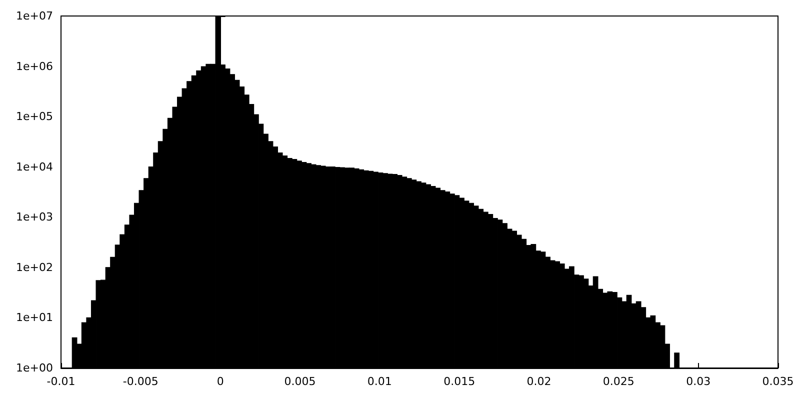  What do you see at coordinates (778, 381) in the screenshot?
I see `x-tick-label: 0.035` at bounding box center [778, 381].